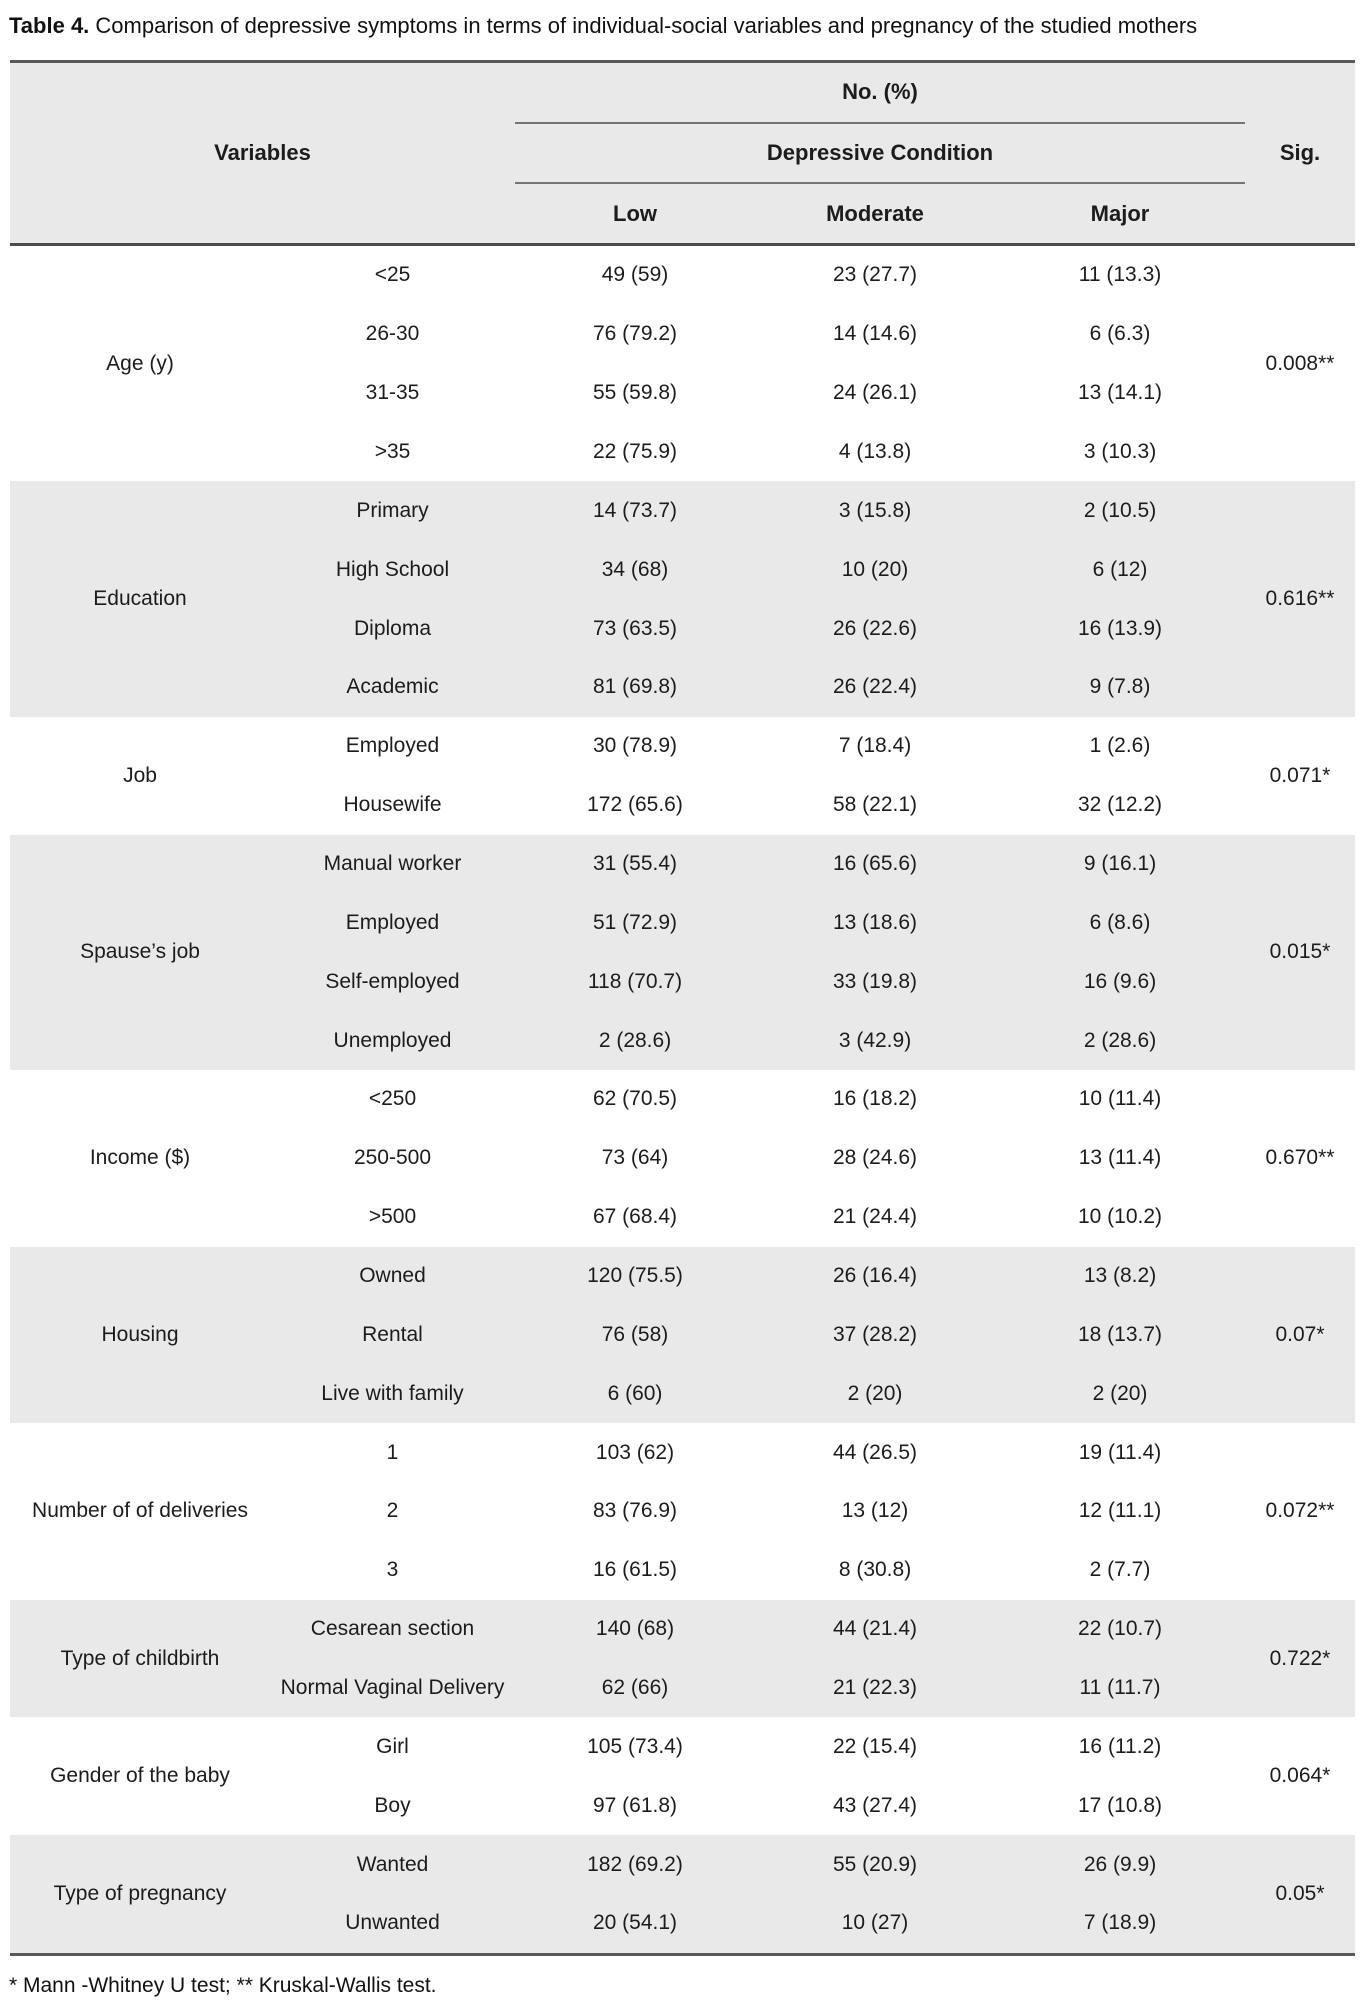 This screenshot has height=2012, width=1371. What do you see at coordinates (635, 1629) in the screenshot?
I see `low-value-cell: 140 (68)` at bounding box center [635, 1629].